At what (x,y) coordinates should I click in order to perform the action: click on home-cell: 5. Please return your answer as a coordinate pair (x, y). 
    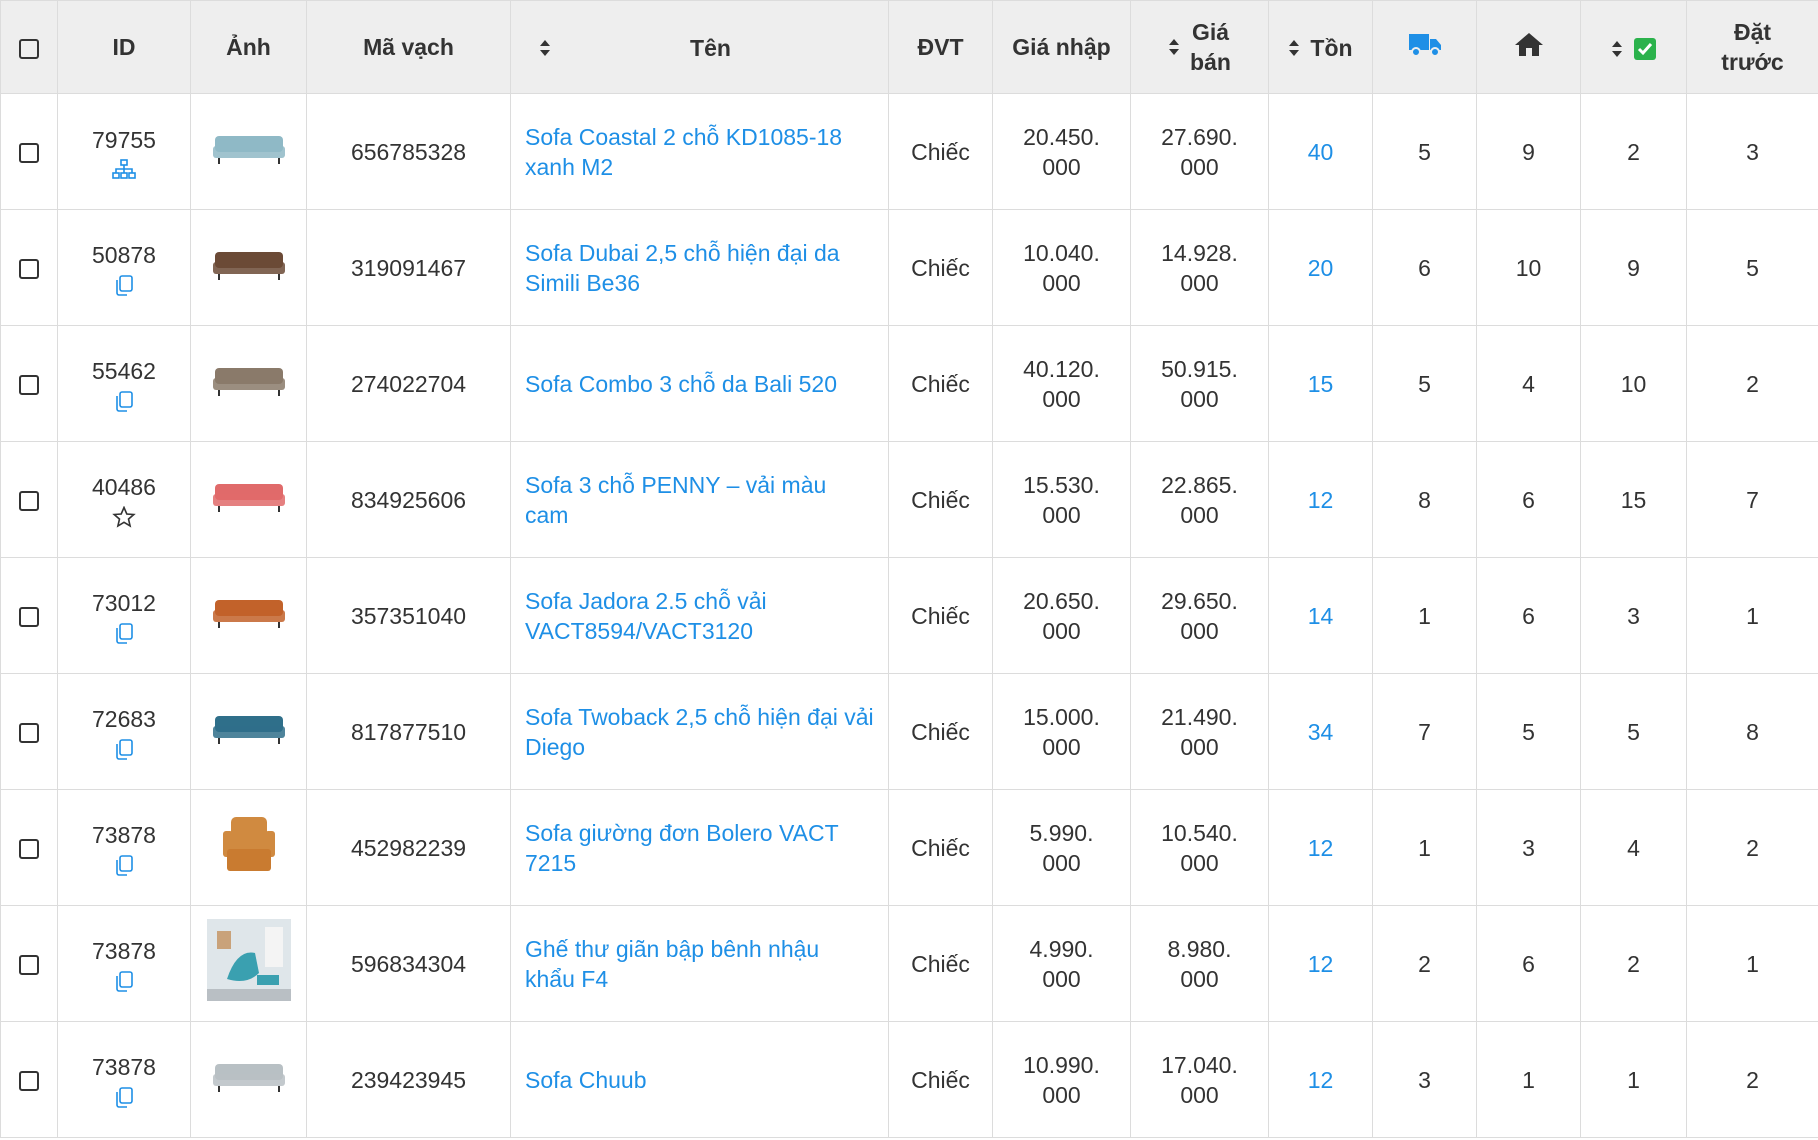
    Looking at the image, I should click on (1528, 731).